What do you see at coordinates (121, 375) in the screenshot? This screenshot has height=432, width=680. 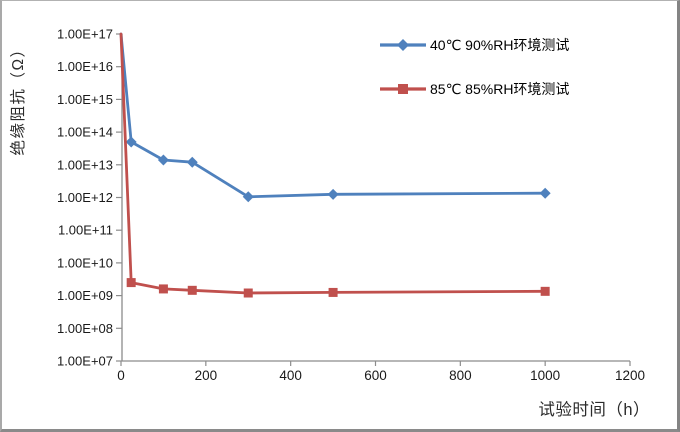 I see `x-tick-label: 0` at bounding box center [121, 375].